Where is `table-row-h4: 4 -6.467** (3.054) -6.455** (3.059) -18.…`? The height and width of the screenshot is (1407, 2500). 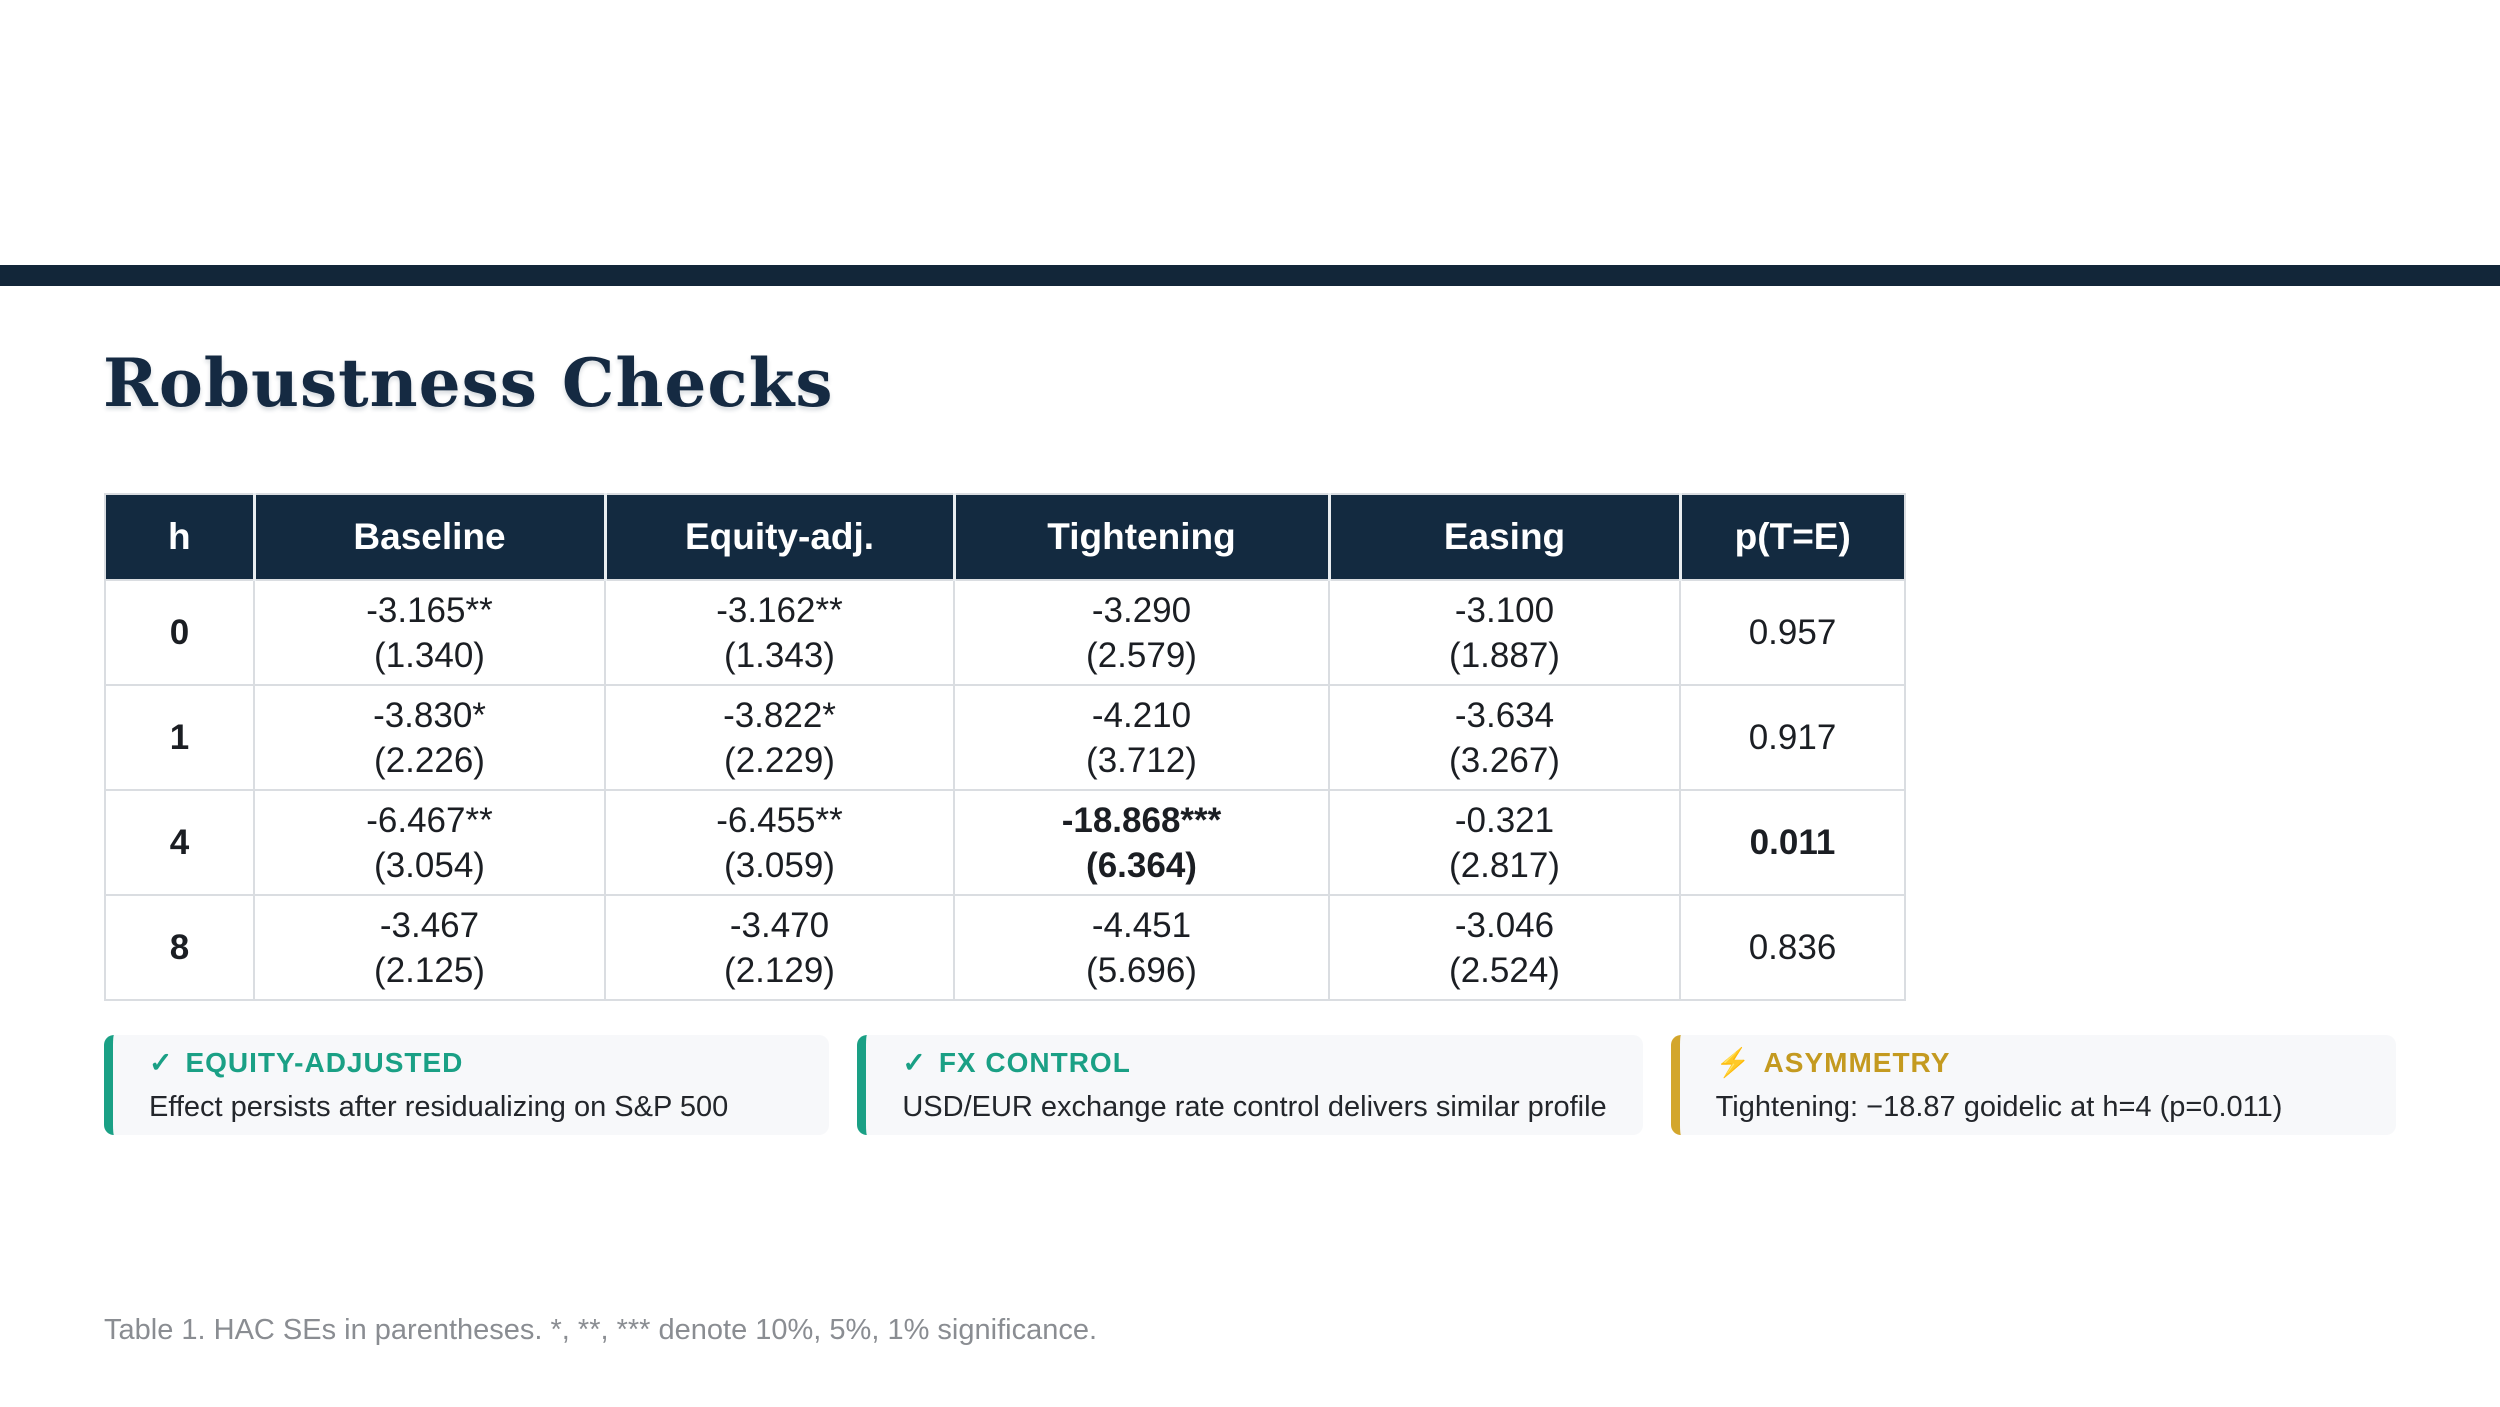
table-row-h4: 4 -6.467** (3.054) -6.455** (3.059) -18.… is located at coordinates (1005, 842).